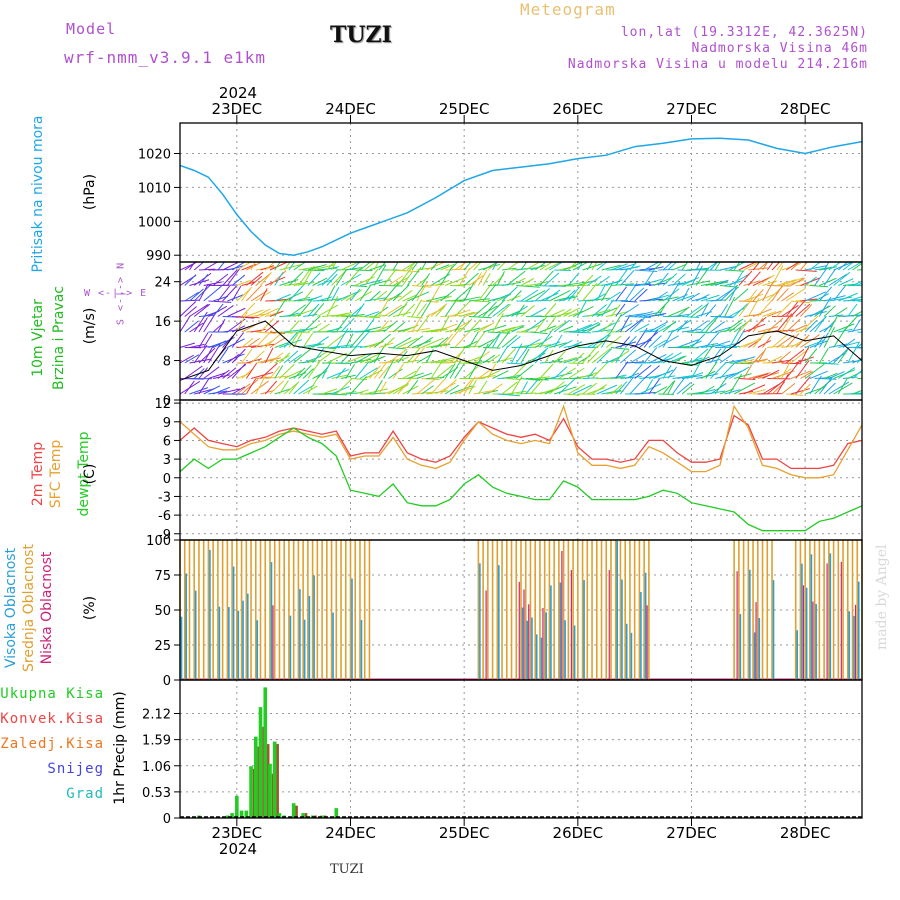 This screenshot has height=900, width=900. What do you see at coordinates (162, 283) in the screenshot?
I see `y-tick-label: 24` at bounding box center [162, 283].